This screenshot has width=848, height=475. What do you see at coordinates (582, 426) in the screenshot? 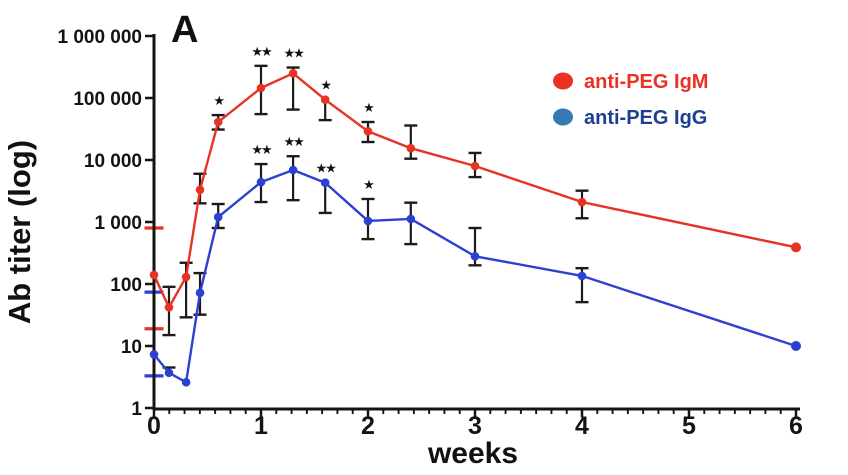
I see `x-tick-label: 4` at bounding box center [582, 426].